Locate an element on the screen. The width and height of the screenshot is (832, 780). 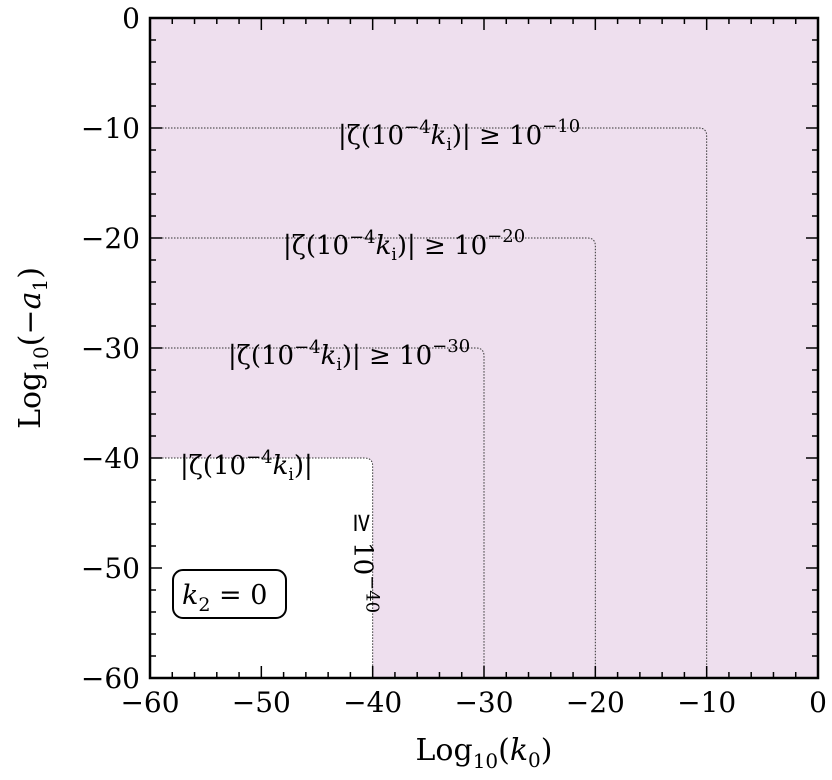
annot-eq: = 0 is located at coordinates (238, 595).